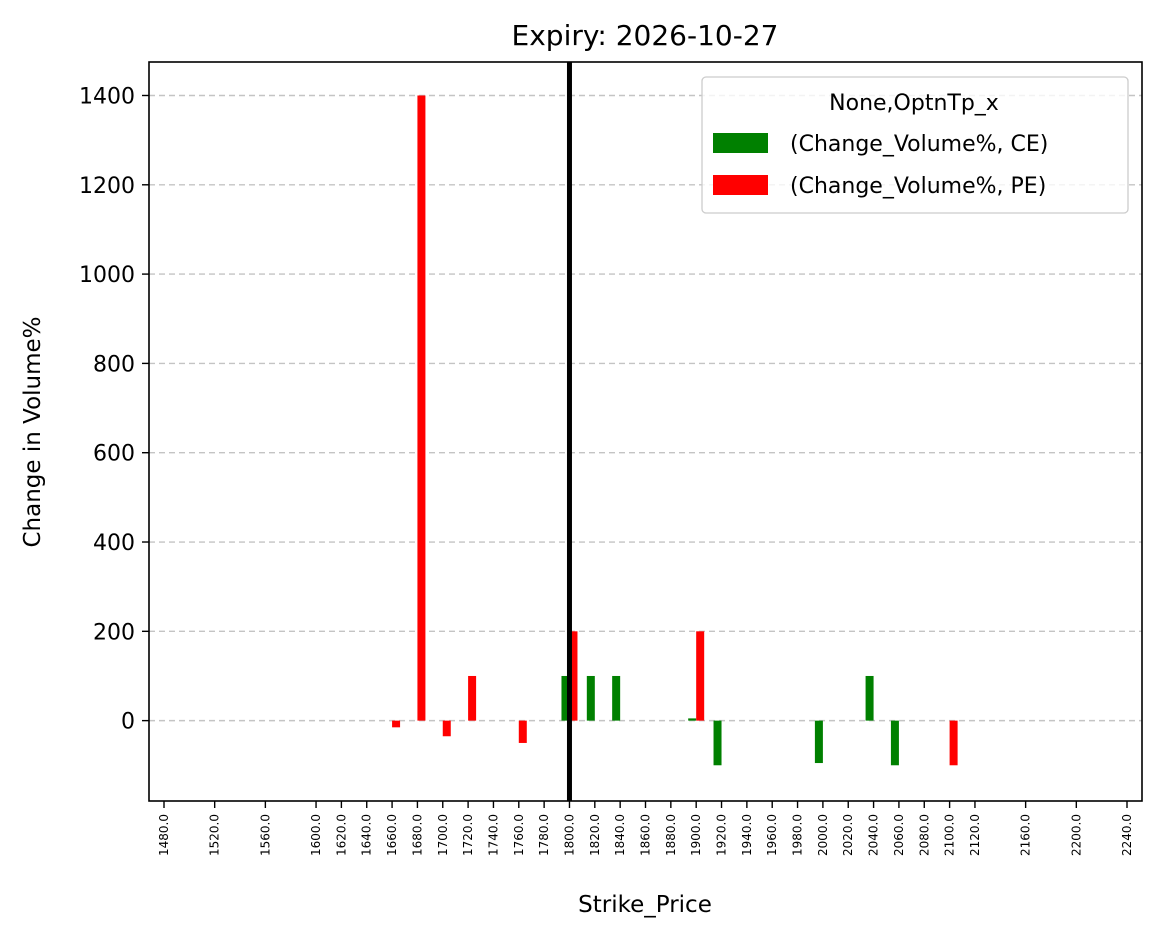 This screenshot has width=1161, height=939. I want to click on y-axis: 0 200 400 600 800 1000 1200 1400, so click(114, 409).